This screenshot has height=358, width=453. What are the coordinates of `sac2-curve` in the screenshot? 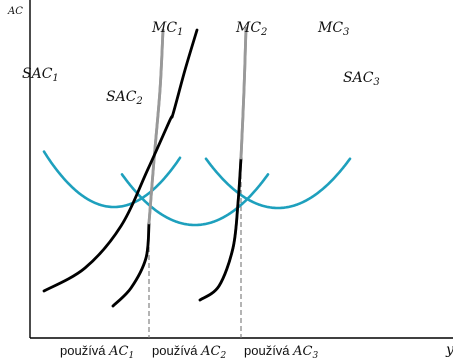 It's located at (195, 200).